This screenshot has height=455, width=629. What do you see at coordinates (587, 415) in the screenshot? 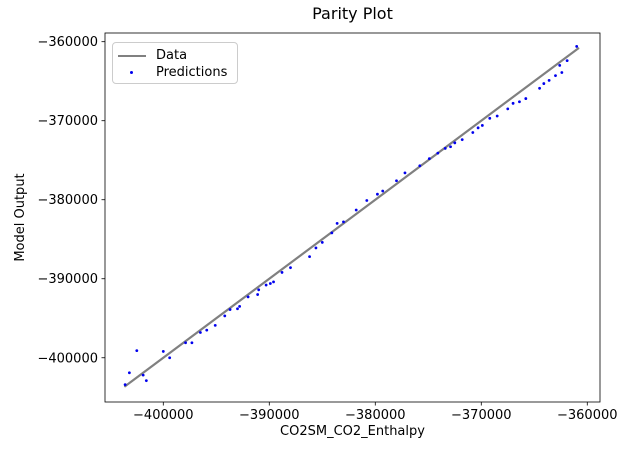
I see `x-tick-label: −360000` at bounding box center [587, 415].